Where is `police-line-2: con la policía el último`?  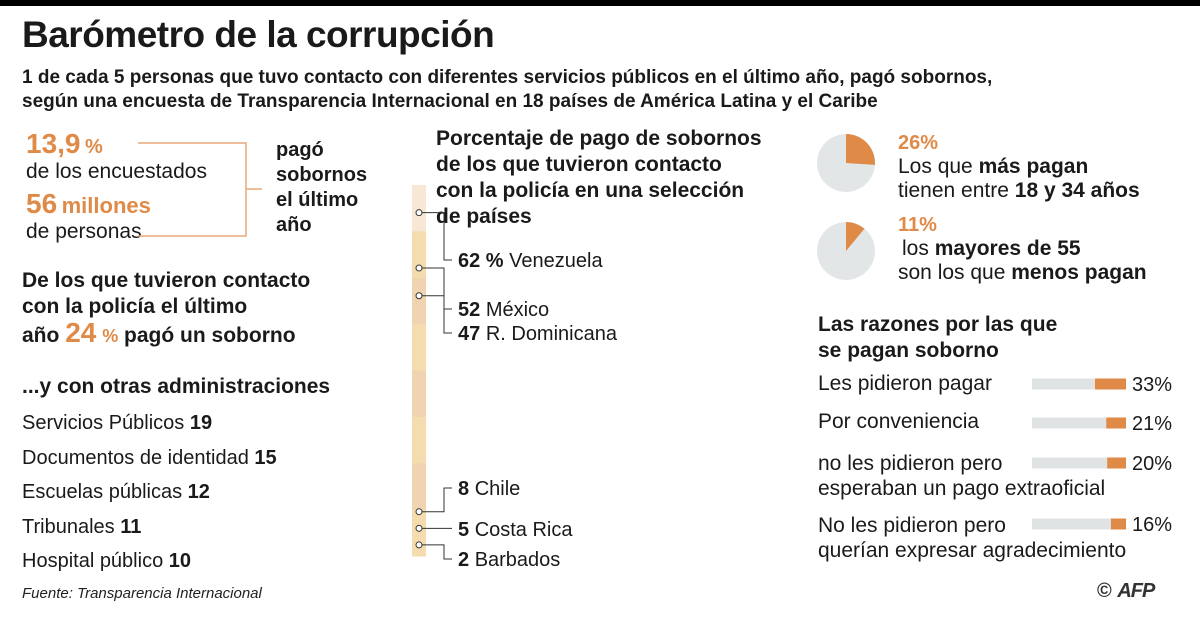
police-line-2: con la policía el último is located at coordinates (135, 306).